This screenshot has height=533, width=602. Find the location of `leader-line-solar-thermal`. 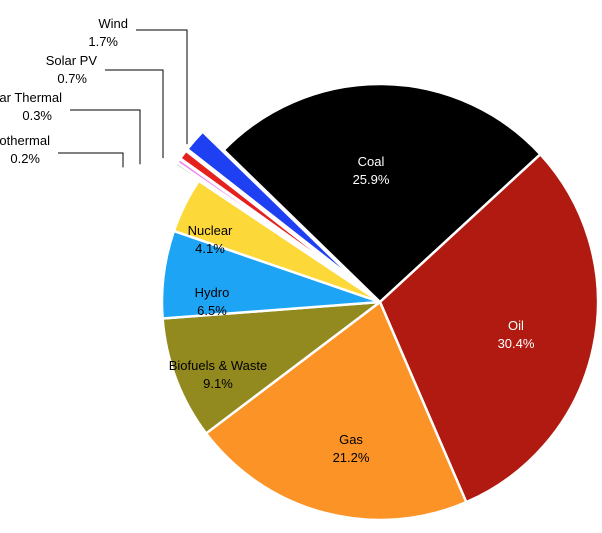

leader-line-solar-thermal is located at coordinates (105, 137).